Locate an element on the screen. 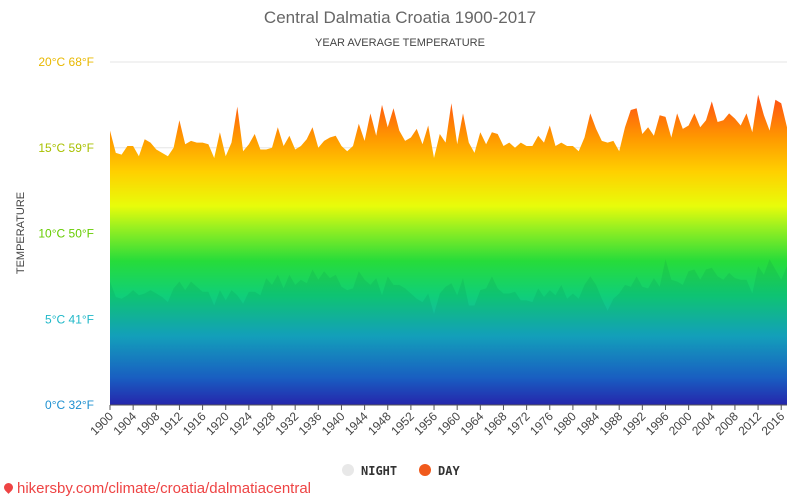 The height and width of the screenshot is (500, 800). x-tick-label: 1916 is located at coordinates (194, 423).